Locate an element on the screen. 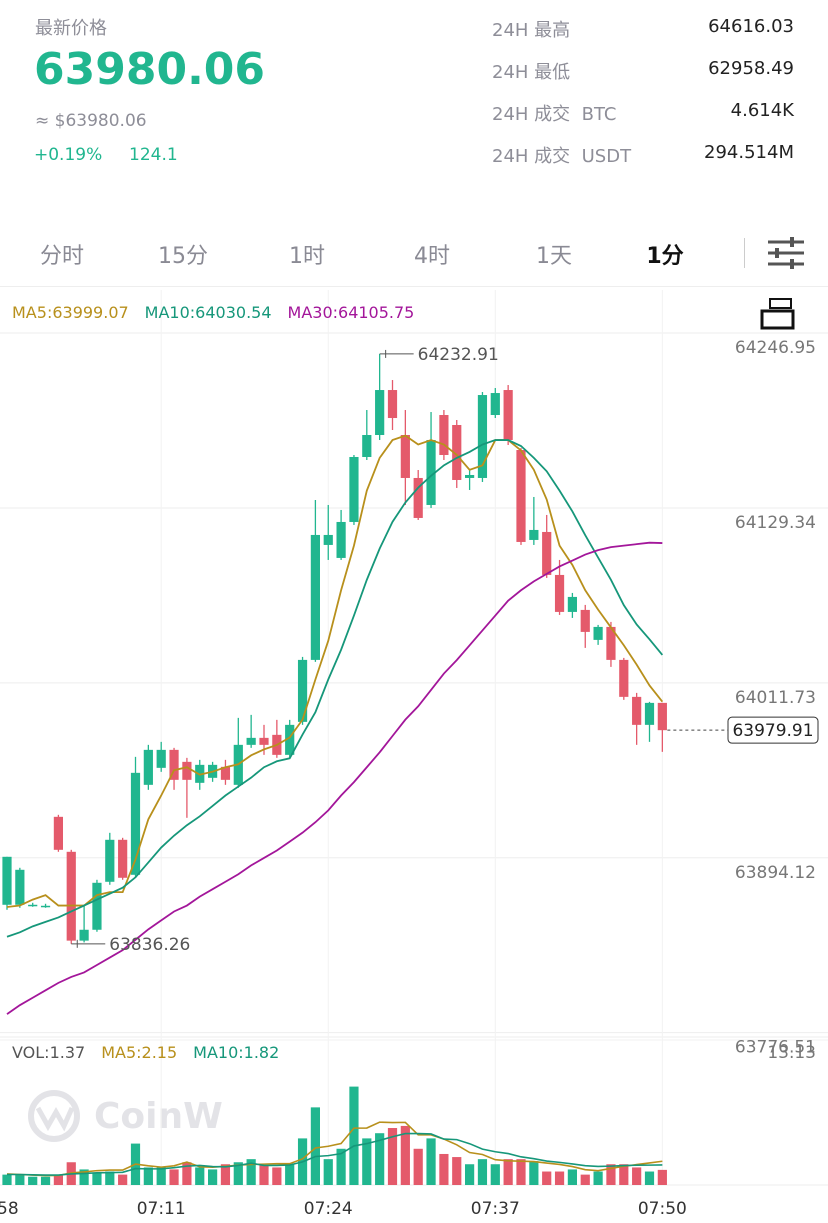 The image size is (828, 1223). volume-legend: VOL1.37 MA52.15 MA101.82 is located at coordinates (153, 1052).